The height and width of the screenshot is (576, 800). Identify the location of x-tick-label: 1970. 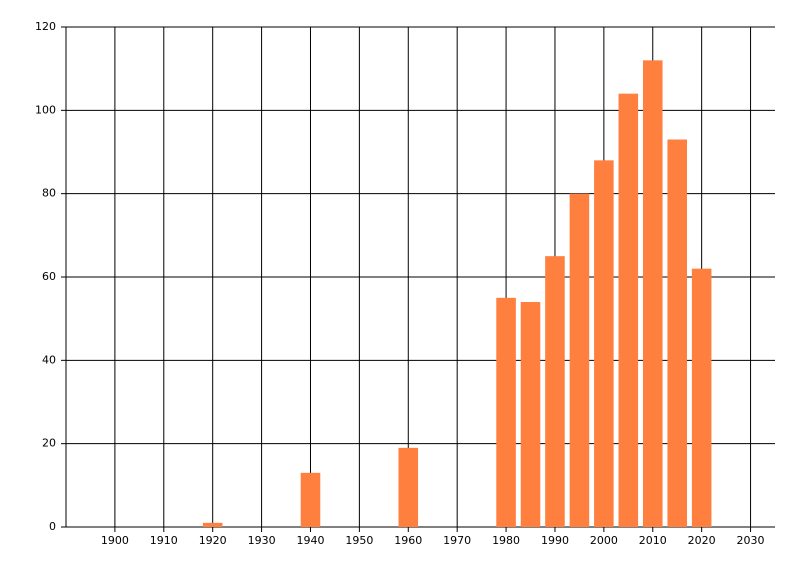
(457, 540).